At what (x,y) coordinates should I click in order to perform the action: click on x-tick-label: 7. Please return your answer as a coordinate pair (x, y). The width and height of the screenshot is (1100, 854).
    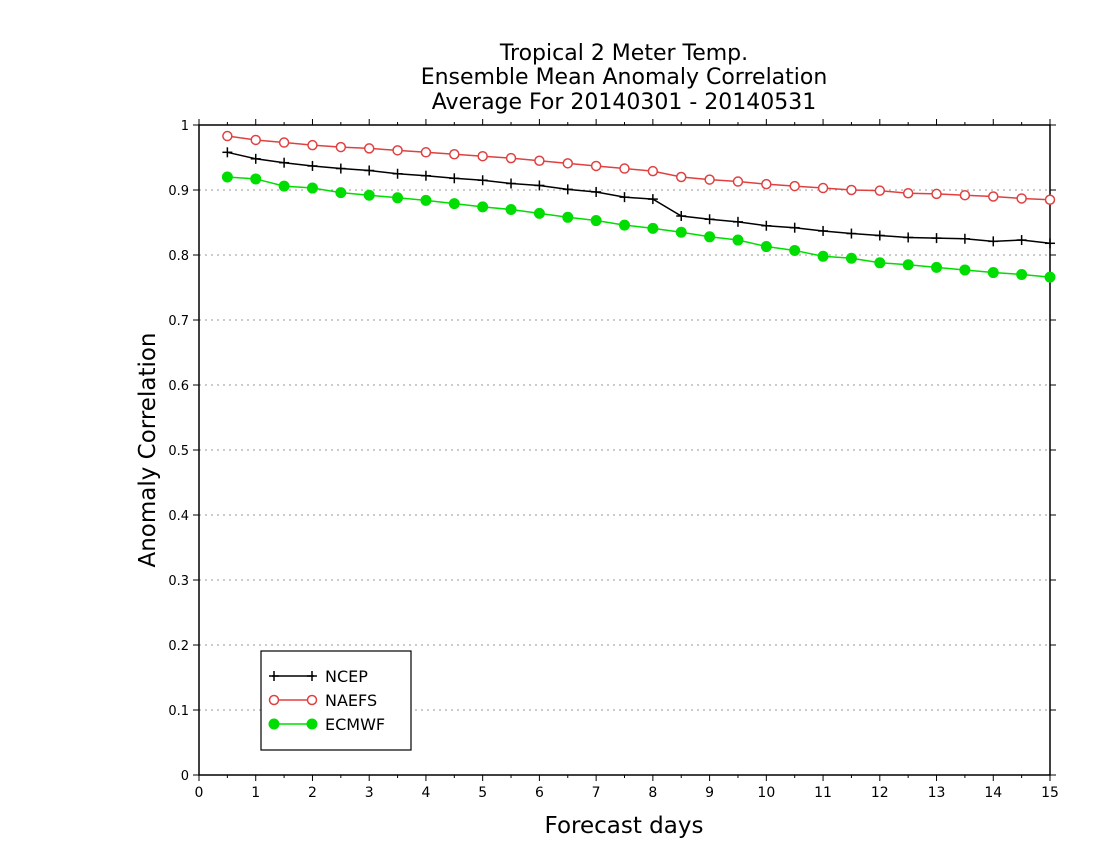
    Looking at the image, I should click on (596, 793).